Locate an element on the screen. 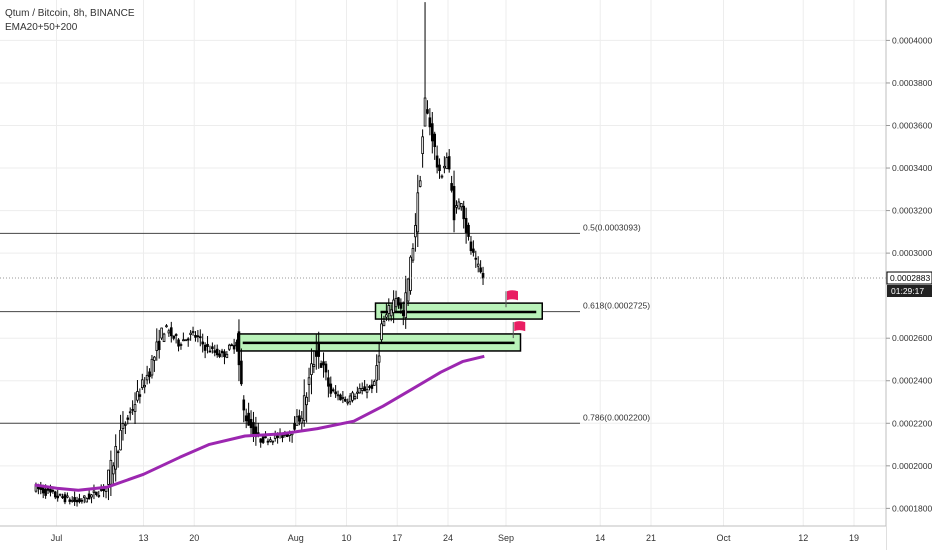 This screenshot has width=932, height=555. time-tick-label: 12 is located at coordinates (803, 538).